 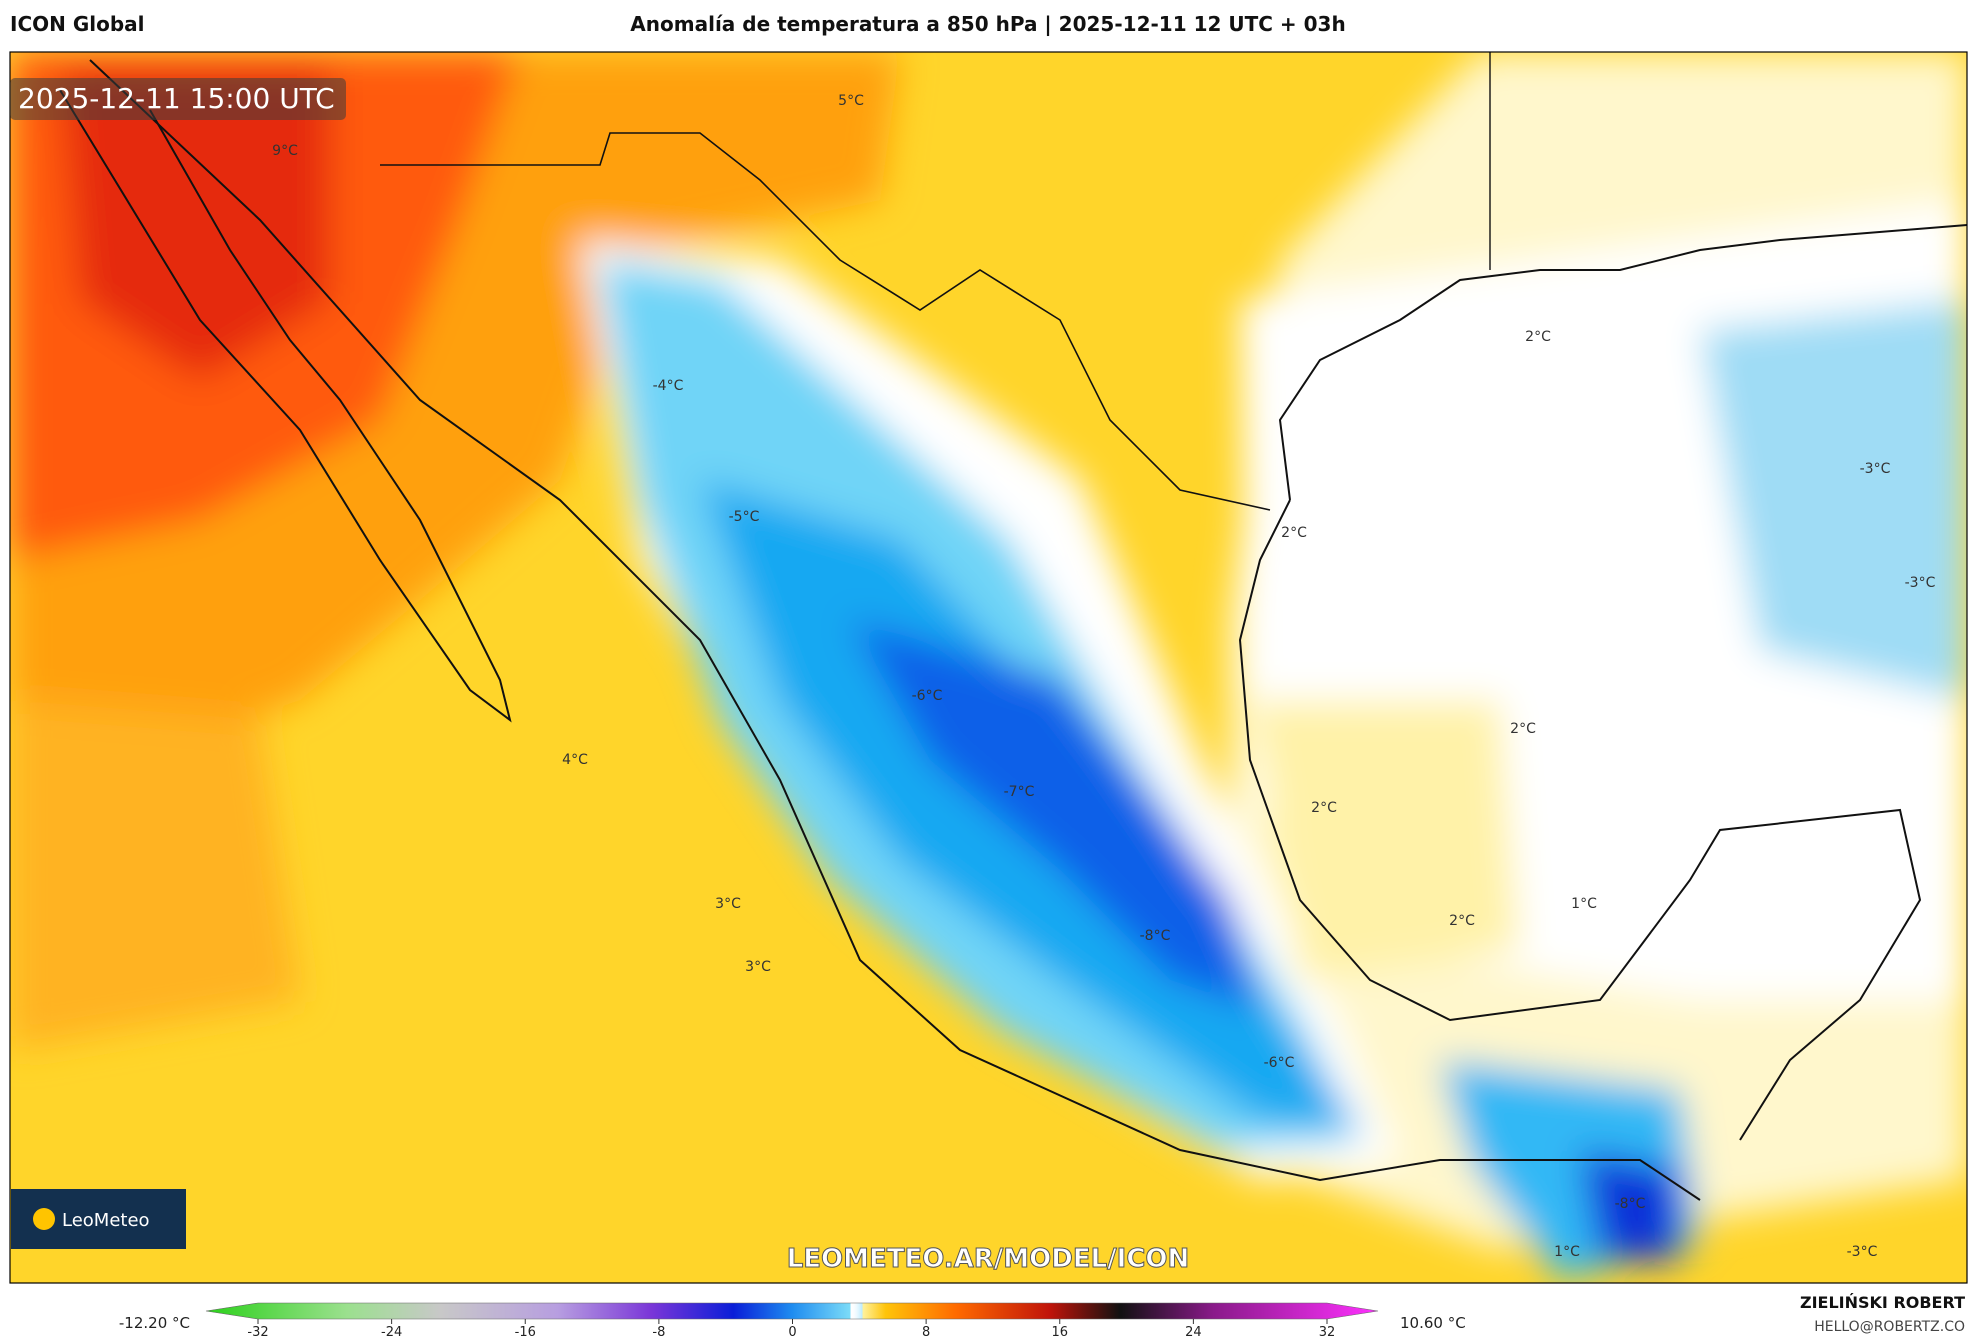 I want to click on model-name: ICON Global, so click(x=77, y=24).